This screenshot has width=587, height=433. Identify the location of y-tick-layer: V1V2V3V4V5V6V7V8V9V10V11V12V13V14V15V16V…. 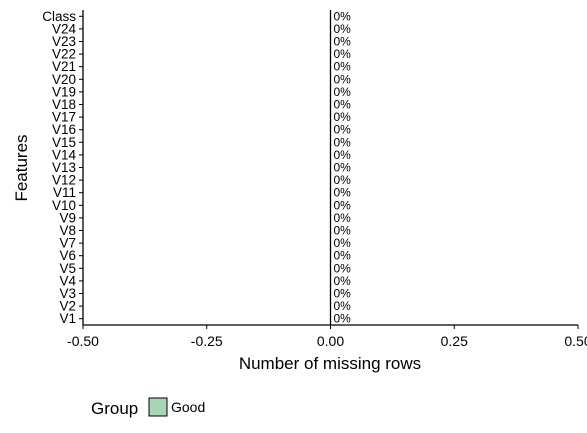
(62, 167).